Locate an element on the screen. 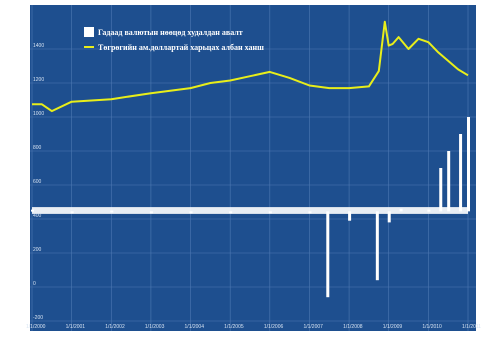 Image resolution: width=482 pixels, height=349 pixels. bar-band is located at coordinates (250, 210).